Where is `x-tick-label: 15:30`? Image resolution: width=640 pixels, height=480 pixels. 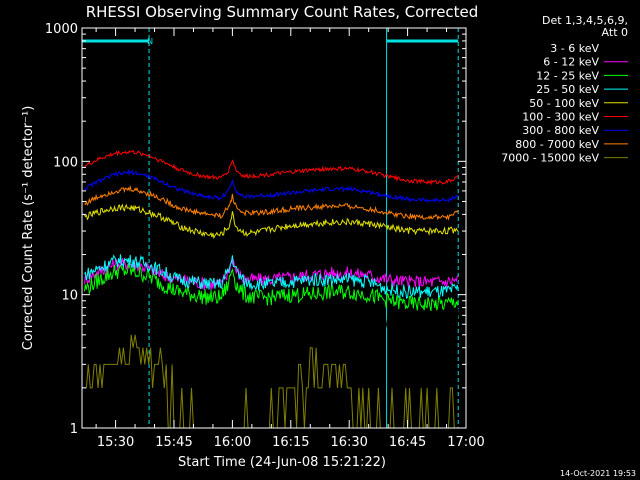 x-tick-label: 15:30 is located at coordinates (115, 442).